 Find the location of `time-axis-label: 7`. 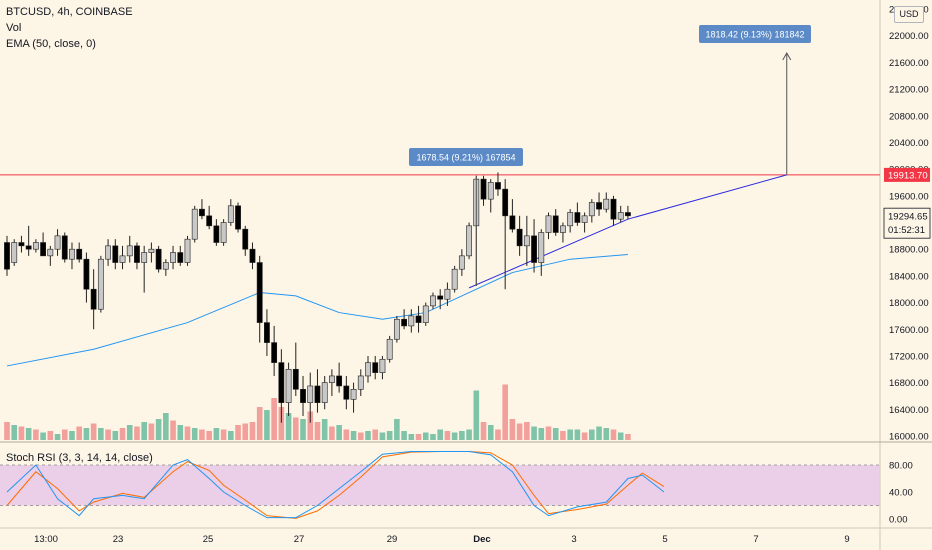

time-axis-label: 7 is located at coordinates (755, 539).